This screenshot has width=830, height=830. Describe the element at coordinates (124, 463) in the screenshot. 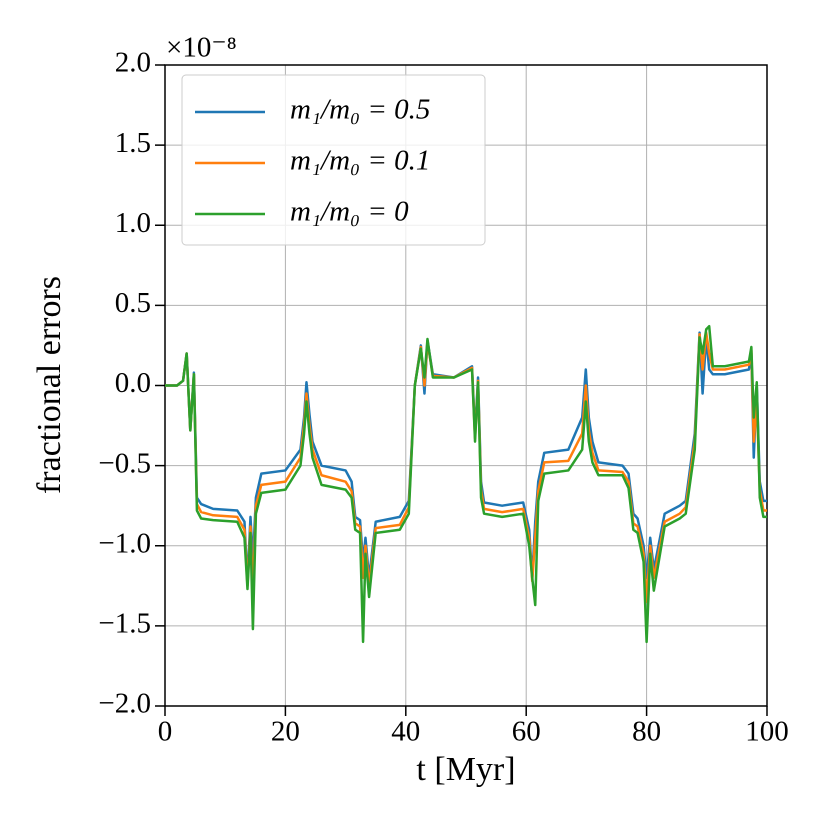

I see `y-tick-label: −0.5` at that location.